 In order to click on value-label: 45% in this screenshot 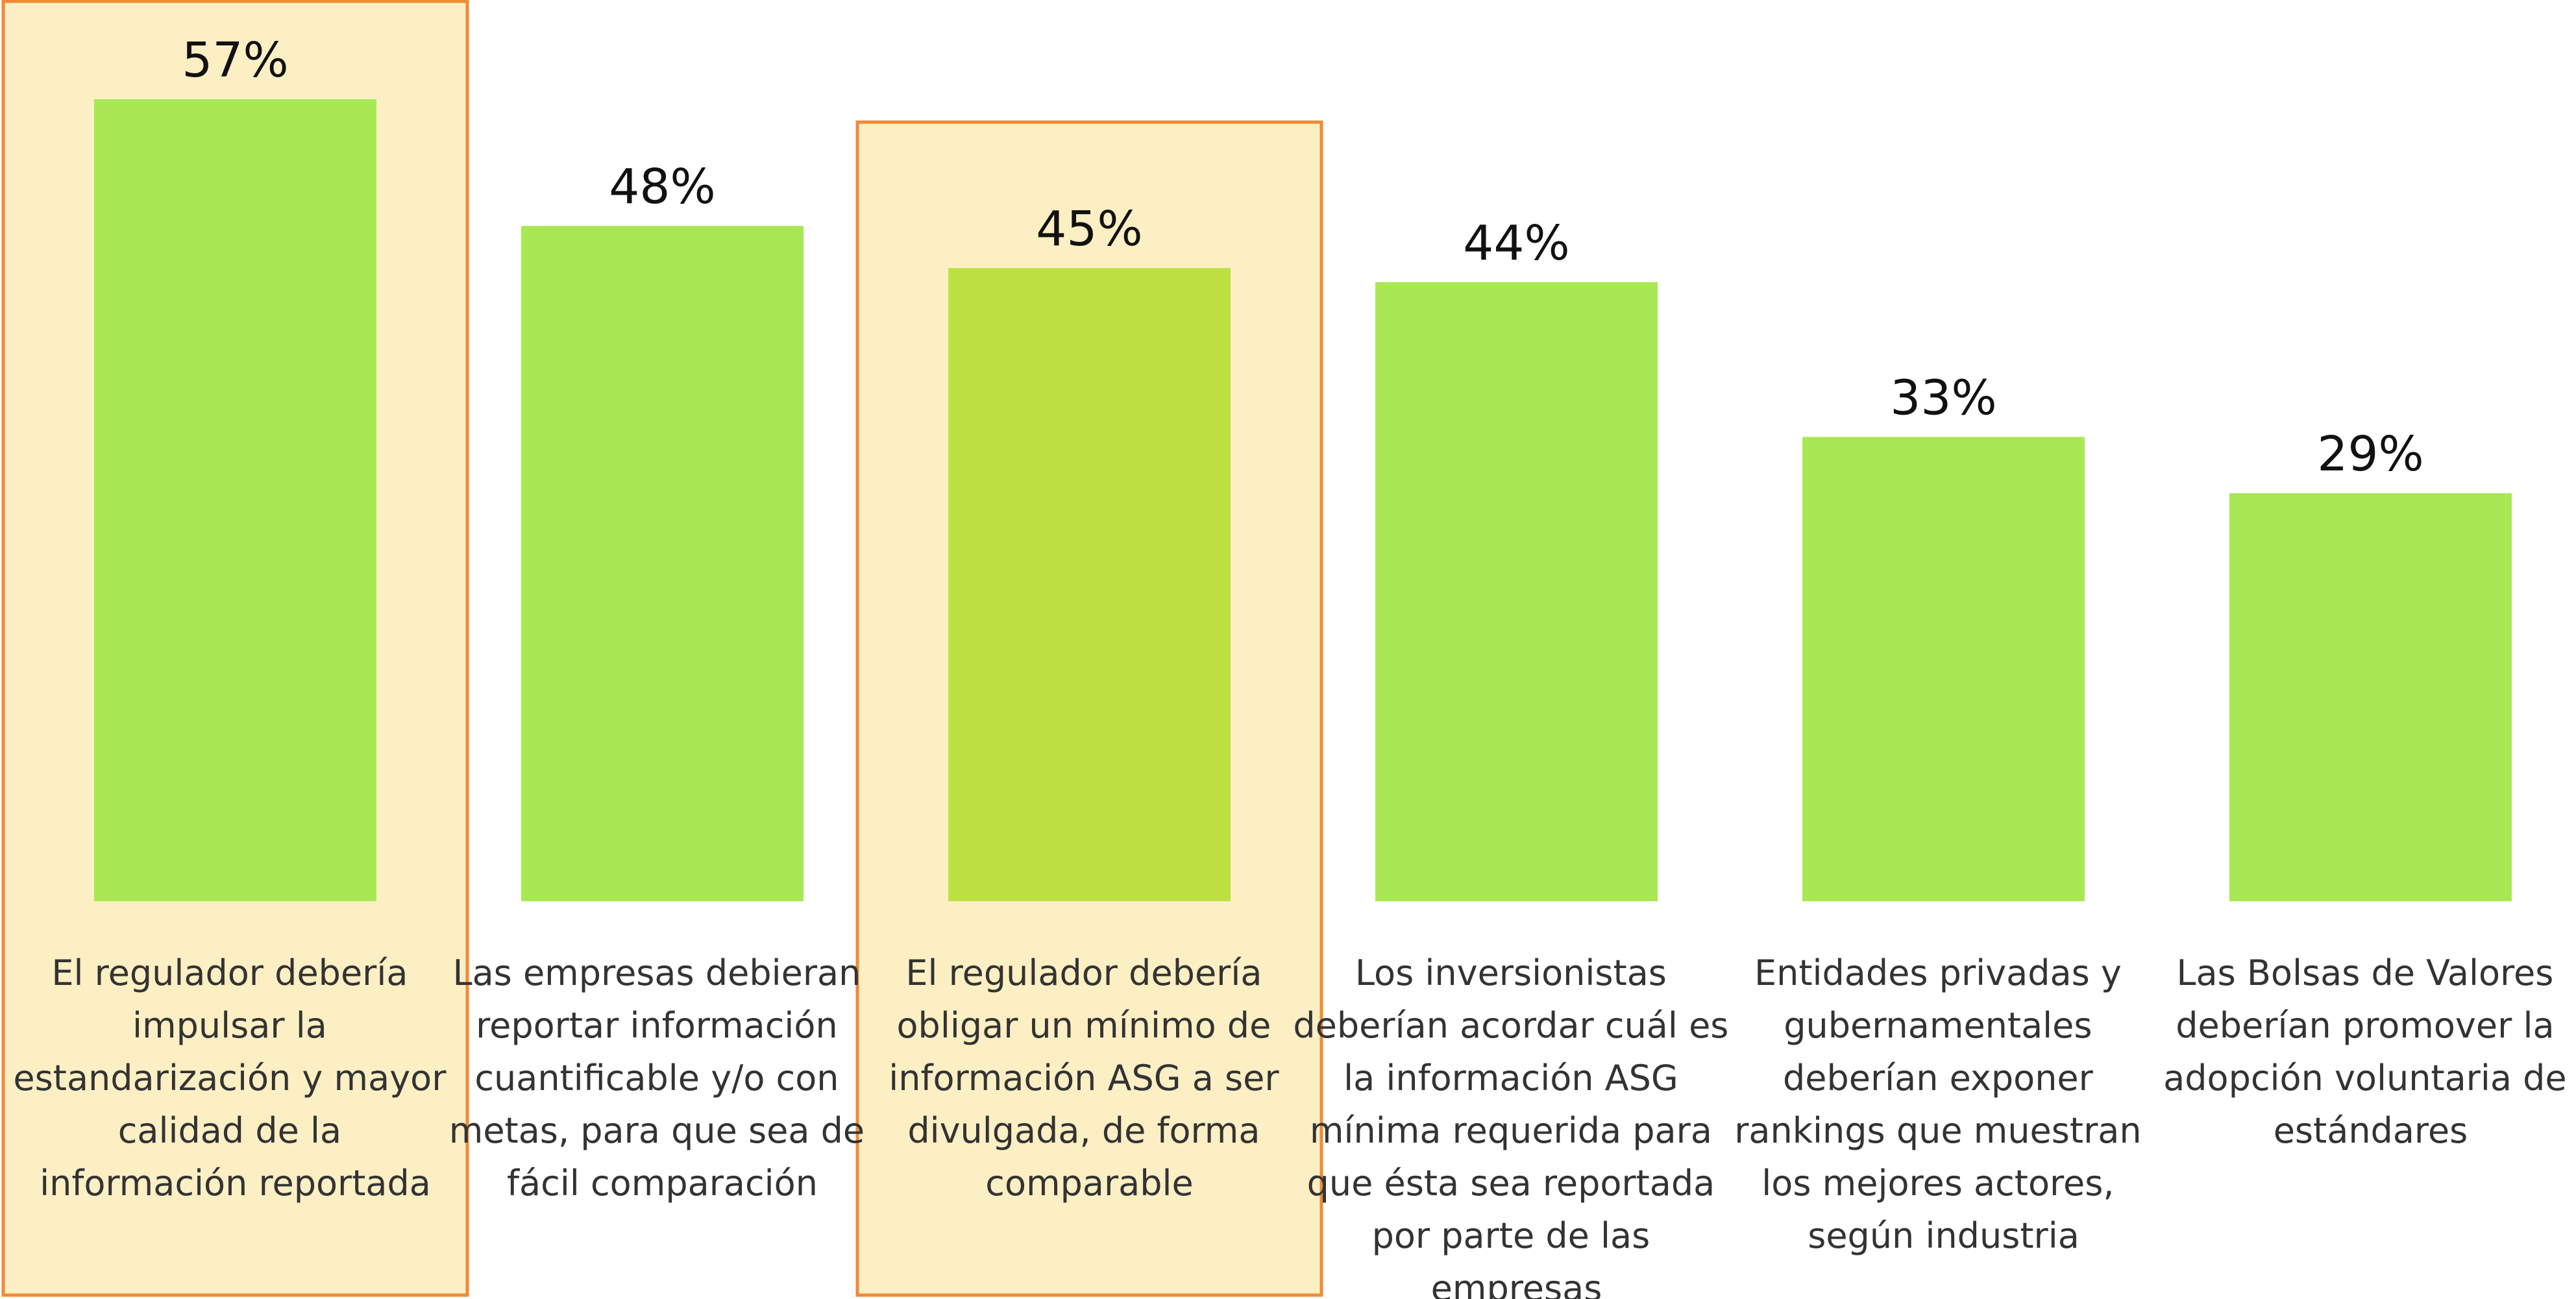, I will do `click(1089, 229)`.